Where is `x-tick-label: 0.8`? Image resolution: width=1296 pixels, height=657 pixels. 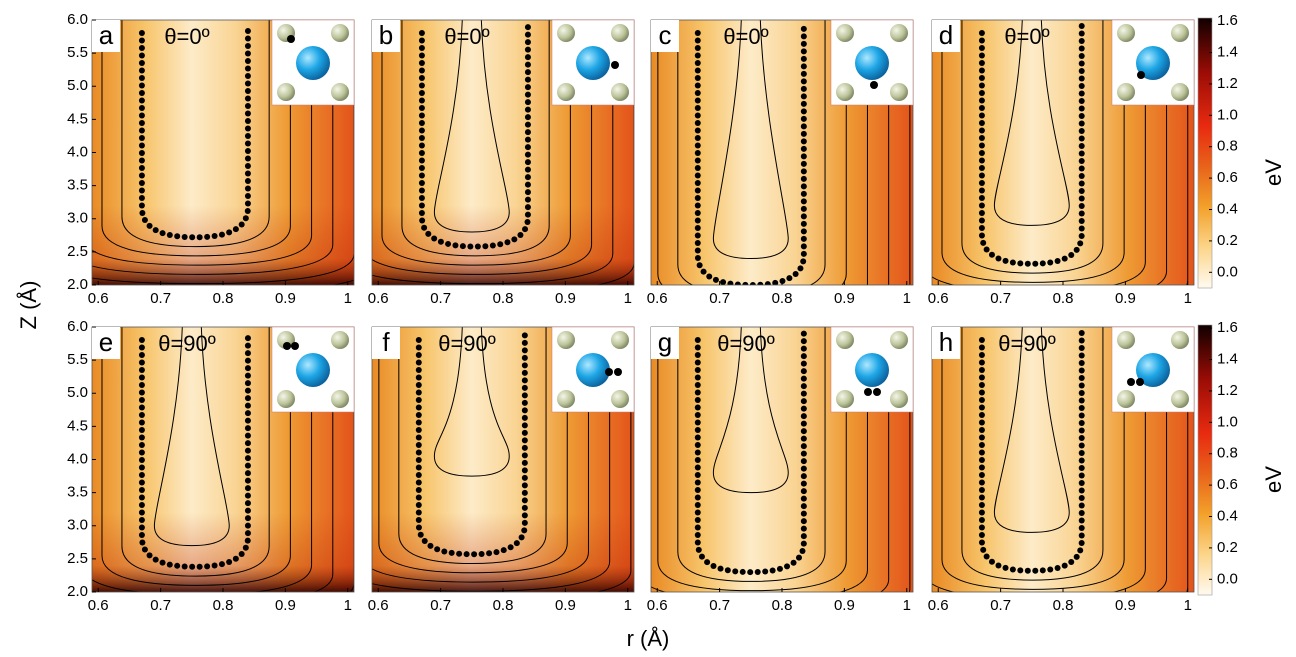 x-tick-label: 0.8 is located at coordinates (782, 298).